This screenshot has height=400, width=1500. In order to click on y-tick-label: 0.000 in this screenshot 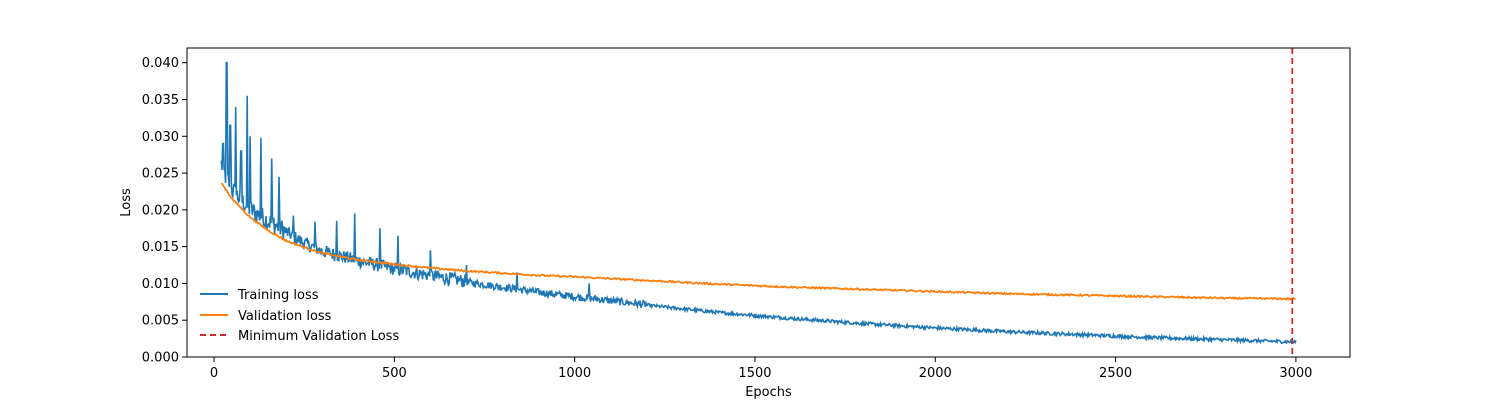, I will do `click(160, 358)`.